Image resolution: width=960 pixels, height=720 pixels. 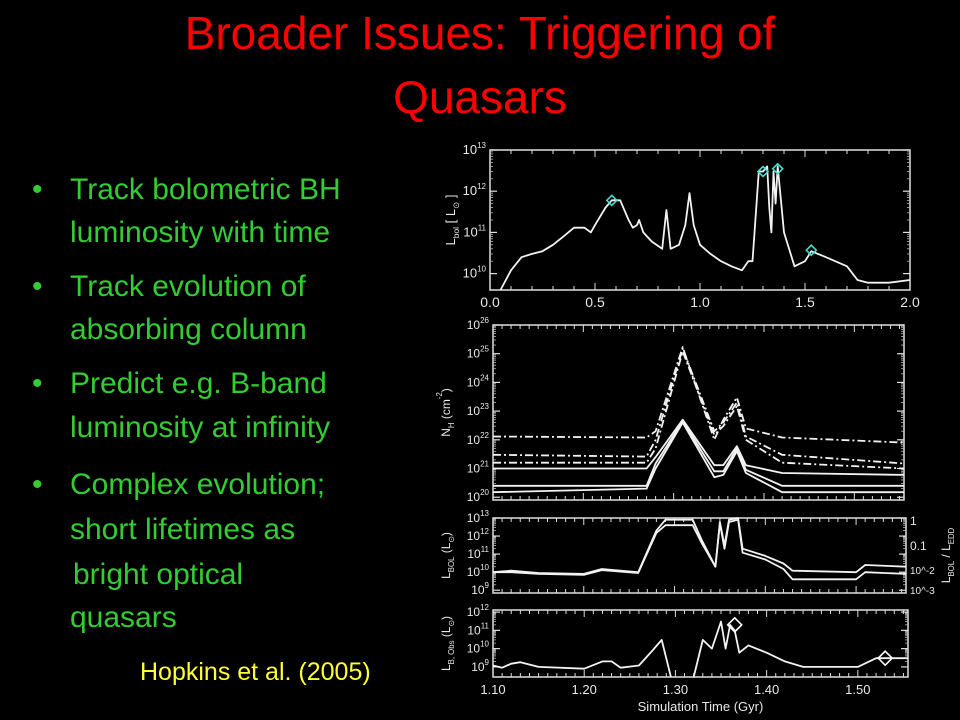 What do you see at coordinates (452, 220) in the screenshot?
I see `y-axis-label: Lbol [ L⊙ ]` at bounding box center [452, 220].